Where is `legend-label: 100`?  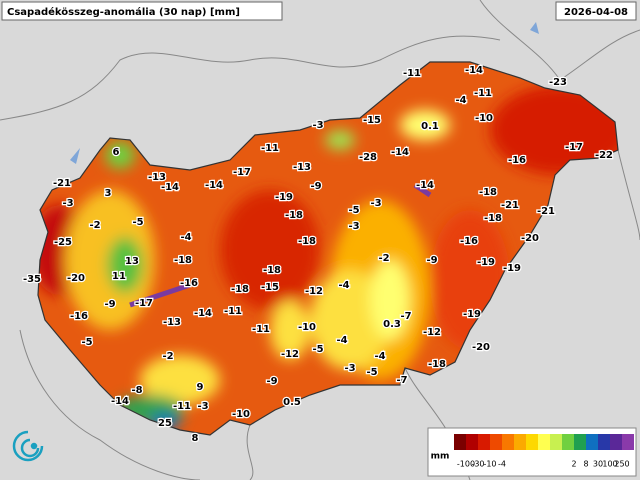
legend-label: 100 is located at coordinates (609, 464).